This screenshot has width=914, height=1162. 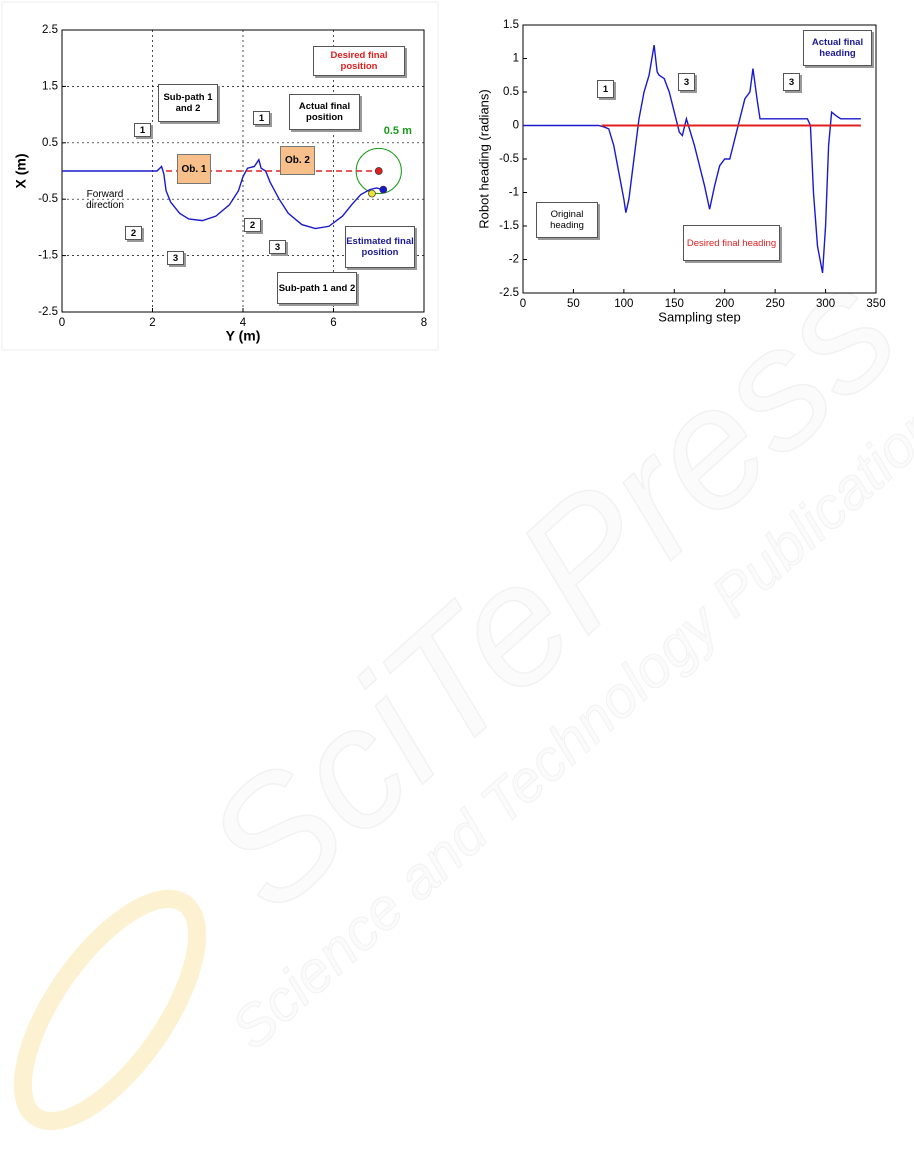 I want to click on x-tick-label: 250, so click(x=775, y=304).